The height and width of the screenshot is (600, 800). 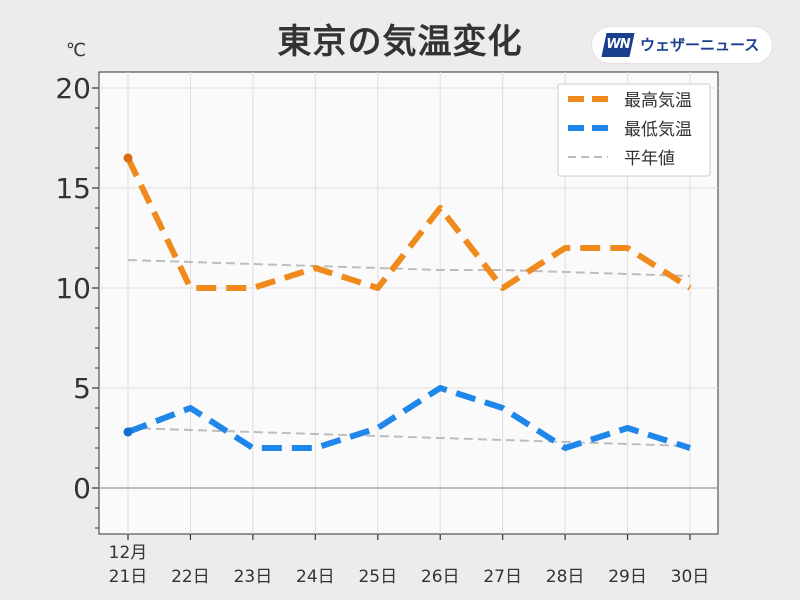 What do you see at coordinates (690, 577) in the screenshot?
I see `x-tick-label: 30日` at bounding box center [690, 577].